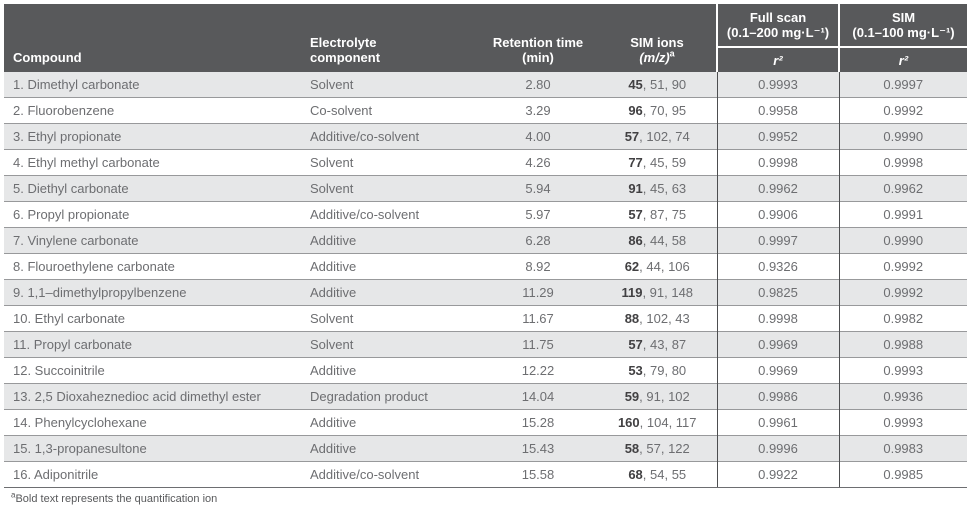 The width and height of the screenshot is (971, 516). Describe the element at coordinates (538, 396) in the screenshot. I see `retention-cell: 14.04` at that location.